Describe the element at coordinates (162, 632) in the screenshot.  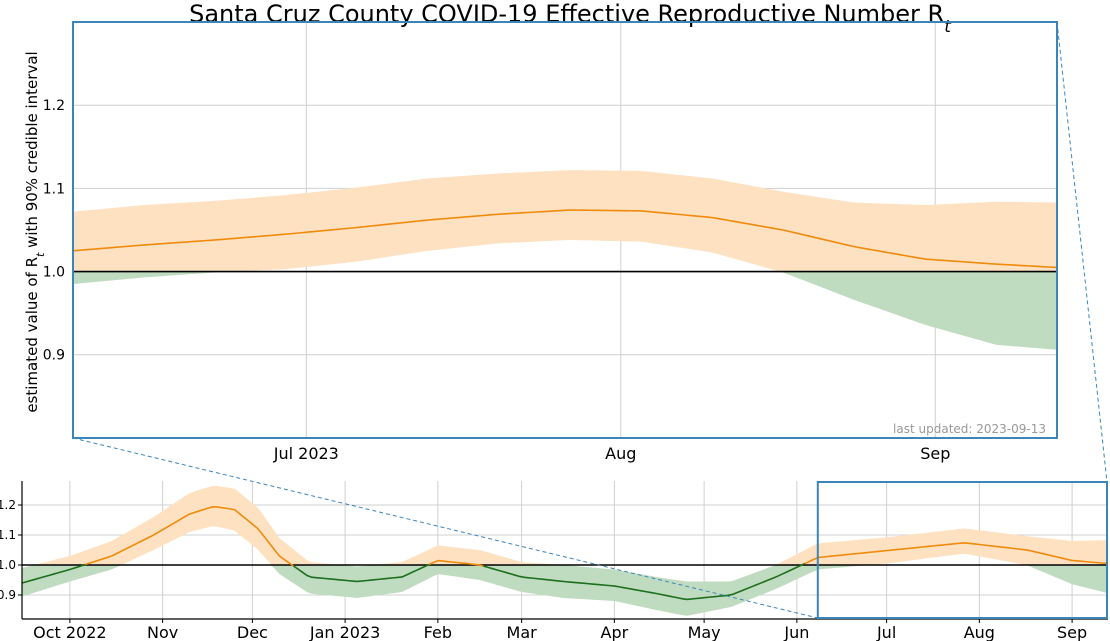
I see `x-tick-label: Nov` at that location.